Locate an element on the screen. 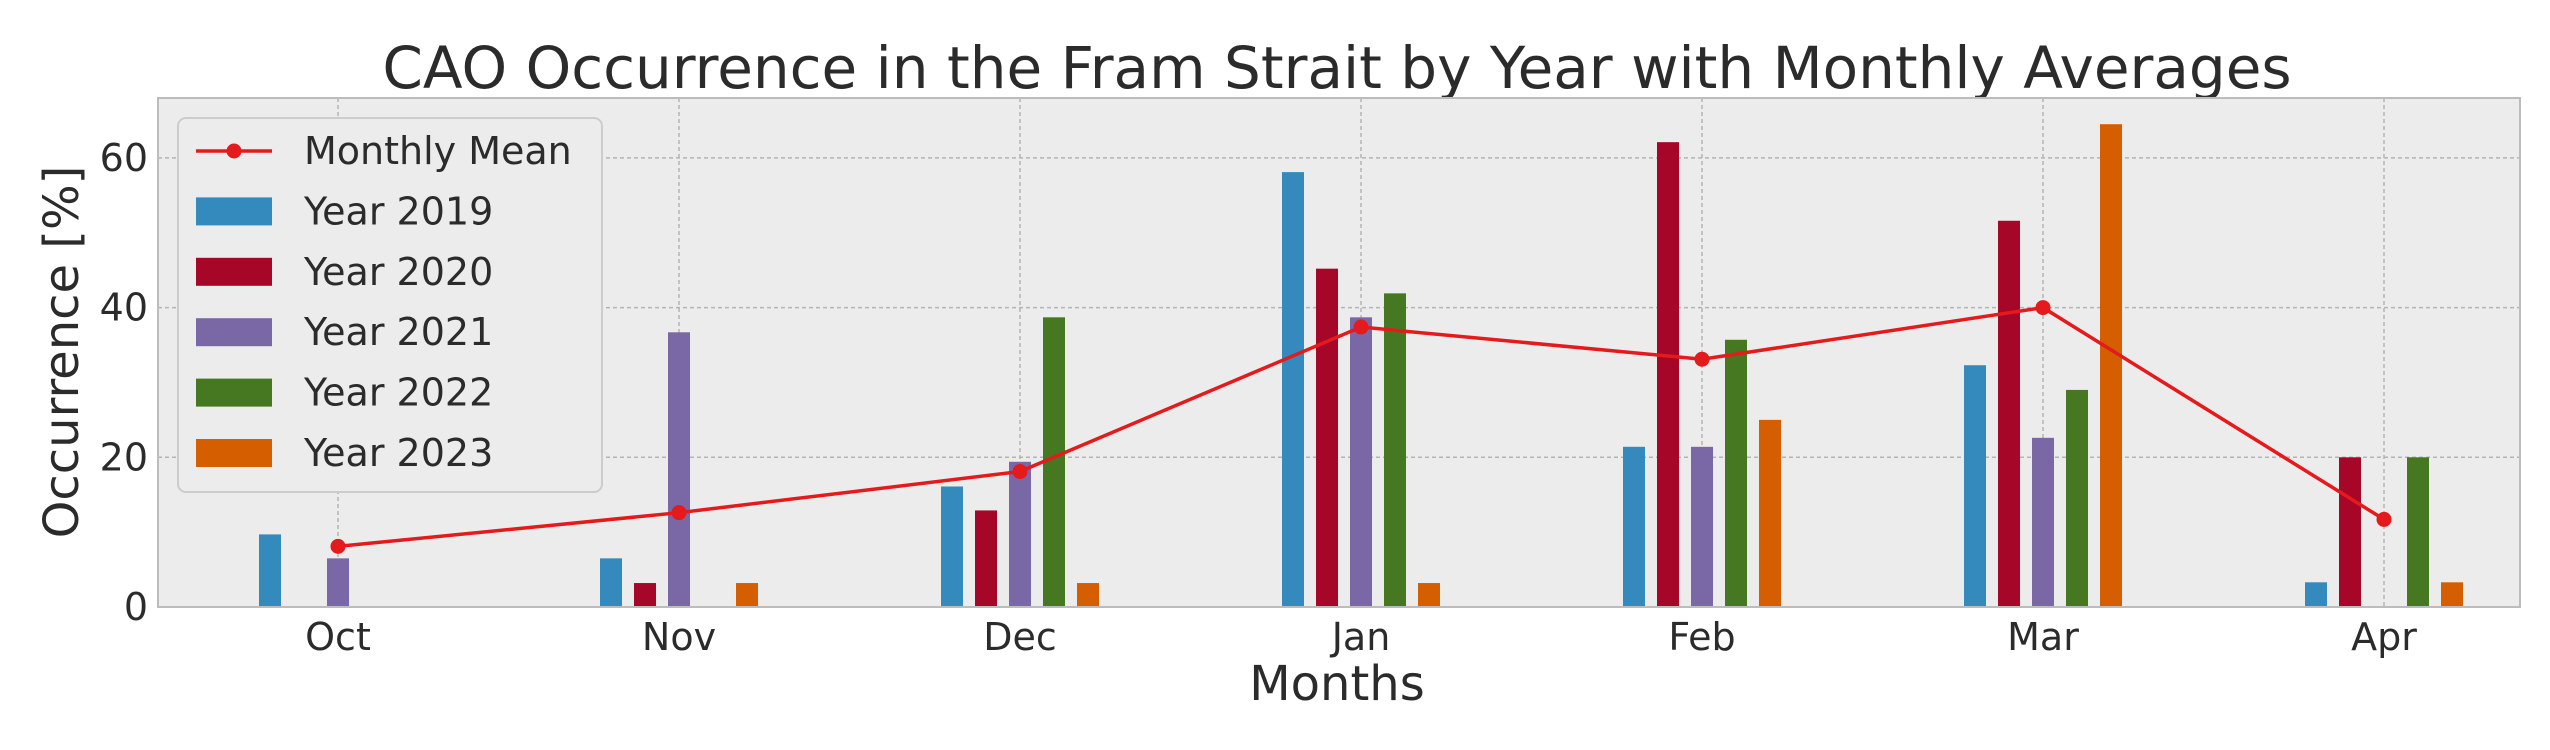 The height and width of the screenshot is (750, 2550). x-ticks: Oct Nov Dec Jan Feb Mar Apr is located at coordinates (1361, 637).